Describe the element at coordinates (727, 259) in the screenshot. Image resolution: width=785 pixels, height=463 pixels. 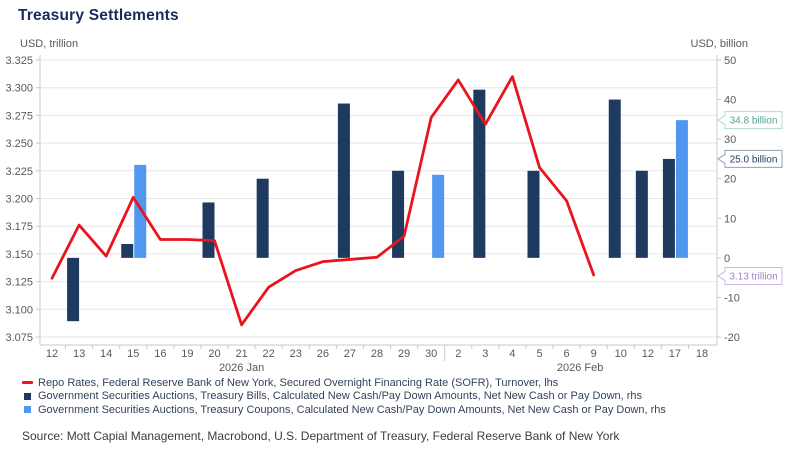
I see `right-tick-label: 0` at that location.